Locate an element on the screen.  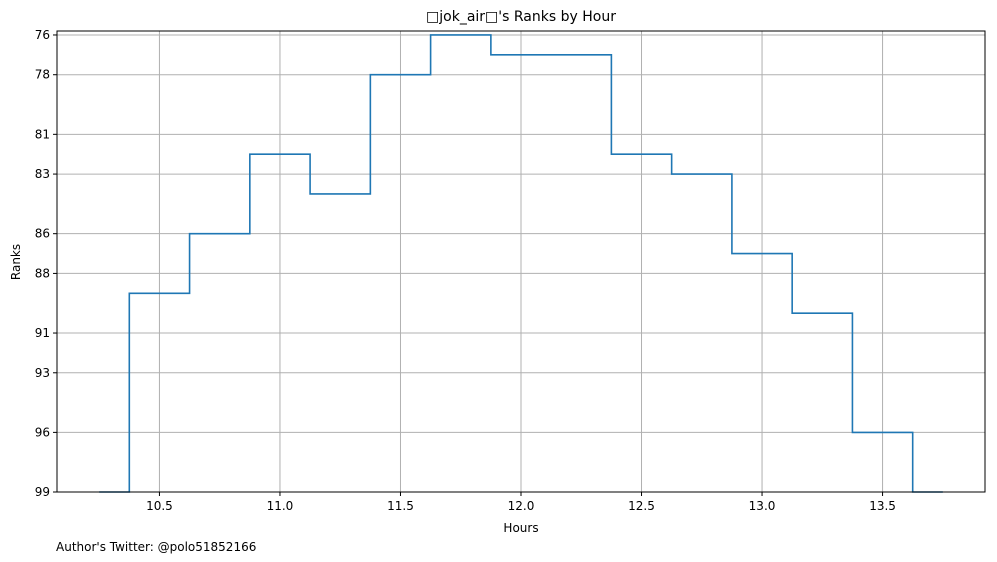
author-twitter-note: Author's Twitter: @polo51852166 is located at coordinates (156, 547).